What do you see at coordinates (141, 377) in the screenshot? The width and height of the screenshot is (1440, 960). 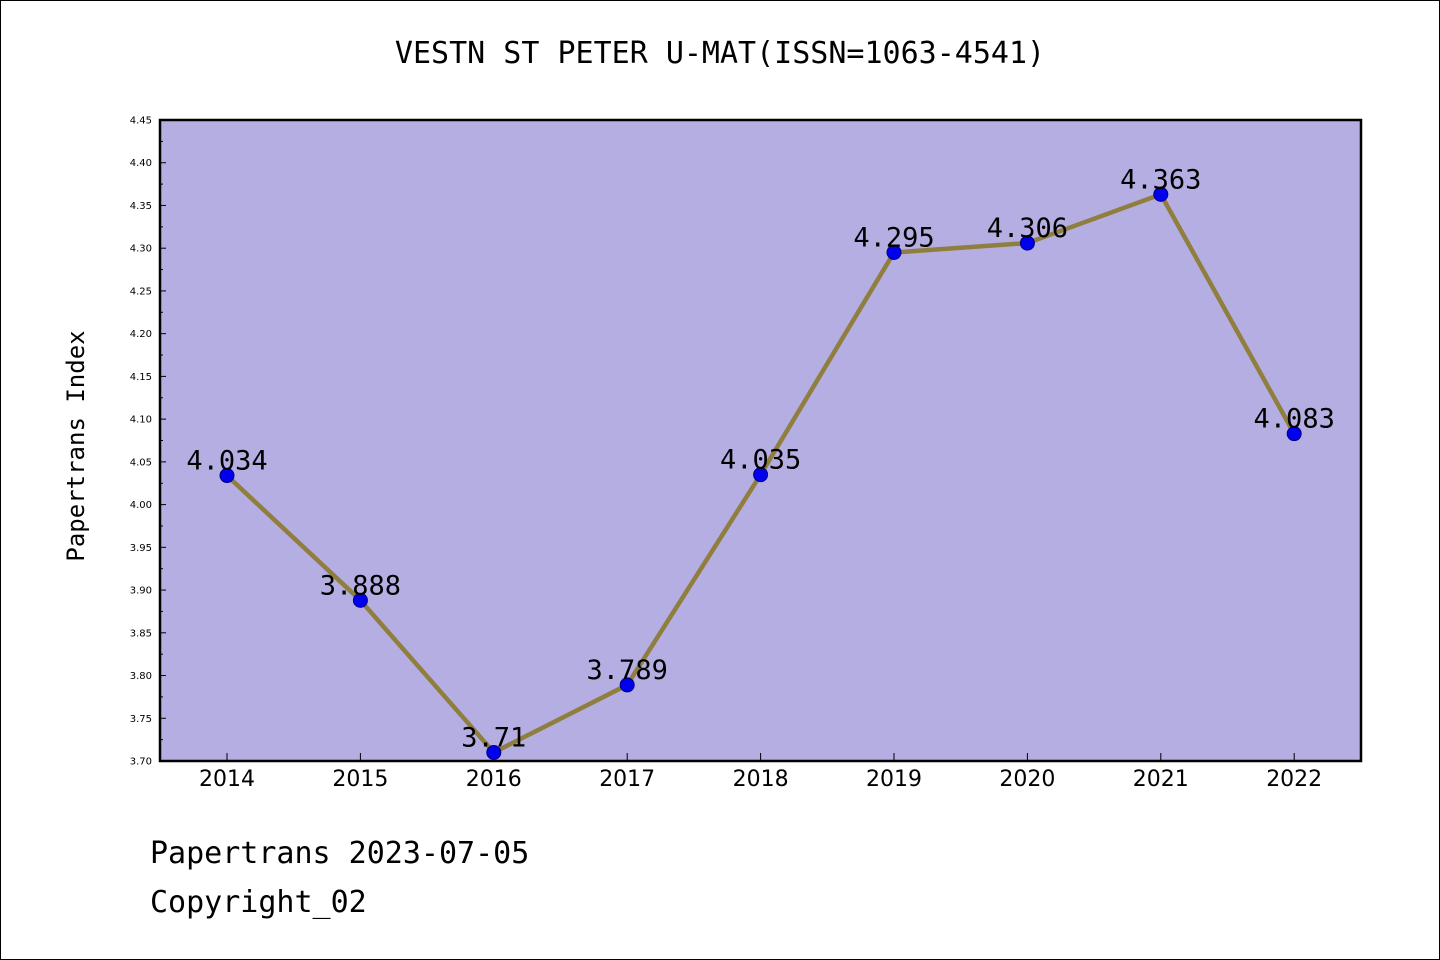 I see `y-tick-label: 4.15` at bounding box center [141, 377].